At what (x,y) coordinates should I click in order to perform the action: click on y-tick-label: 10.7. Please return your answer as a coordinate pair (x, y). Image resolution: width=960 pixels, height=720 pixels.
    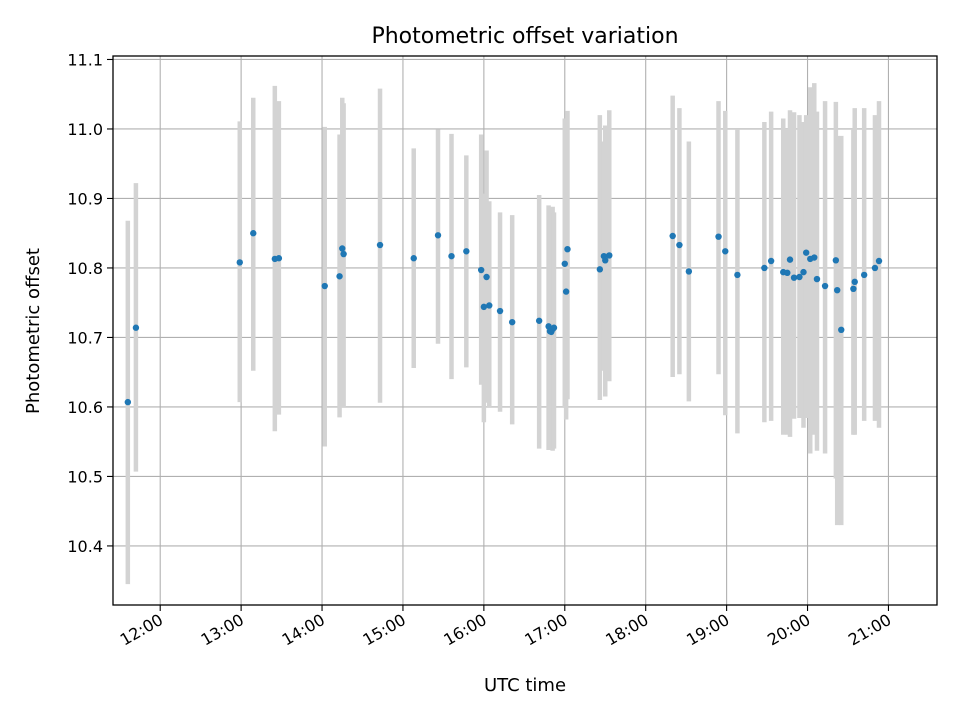
    Looking at the image, I should click on (85, 337).